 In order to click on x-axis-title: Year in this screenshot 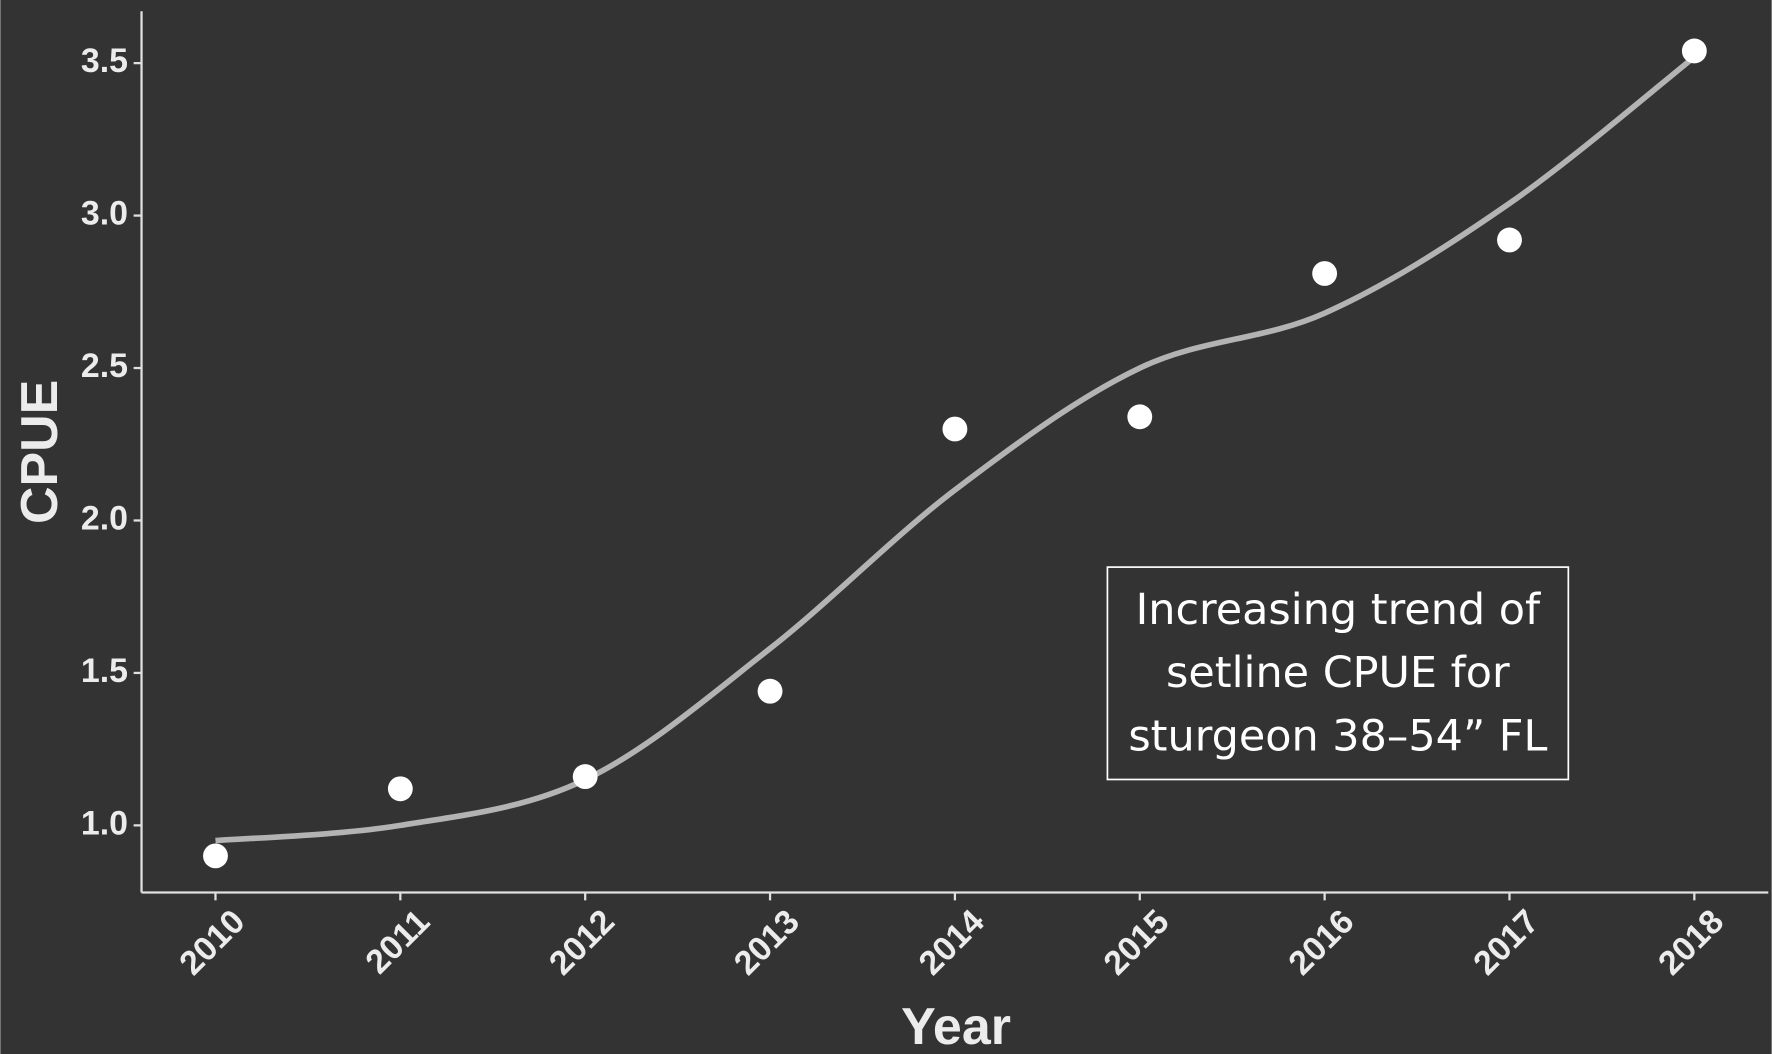, I will do `click(956, 1026)`.